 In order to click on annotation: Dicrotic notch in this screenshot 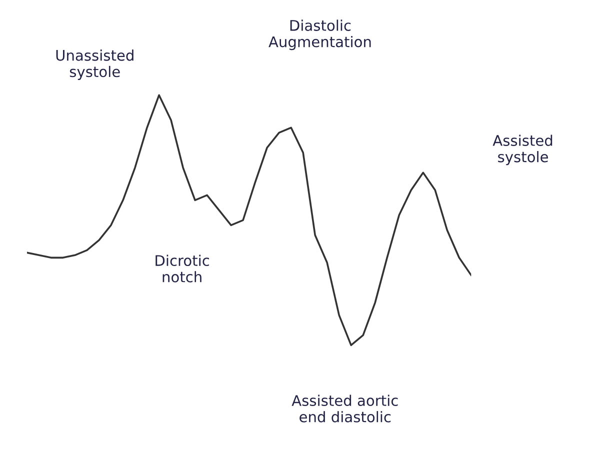, I will do `click(182, 268)`.